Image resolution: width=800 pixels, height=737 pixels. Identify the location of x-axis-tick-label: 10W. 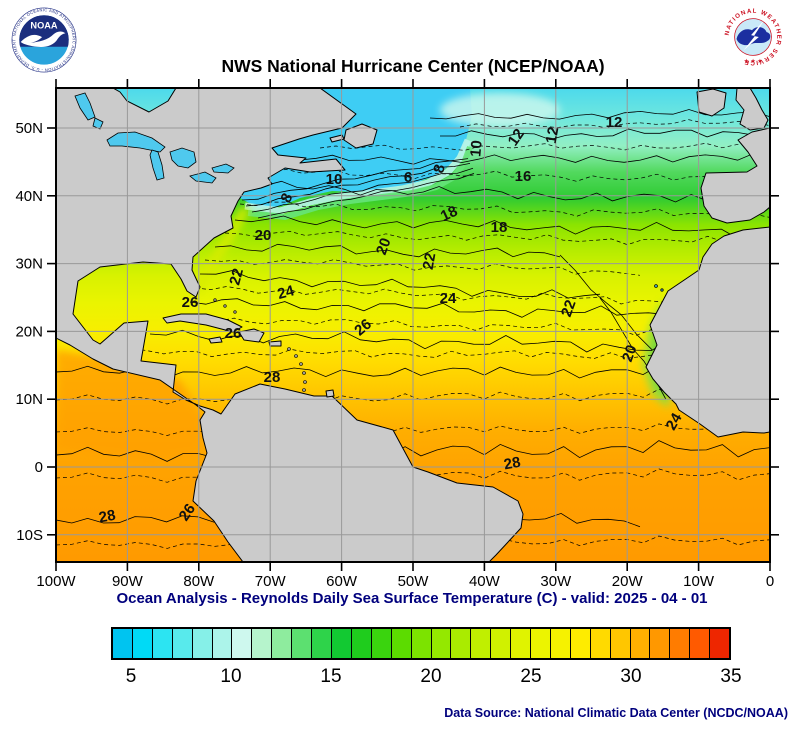
(699, 581).